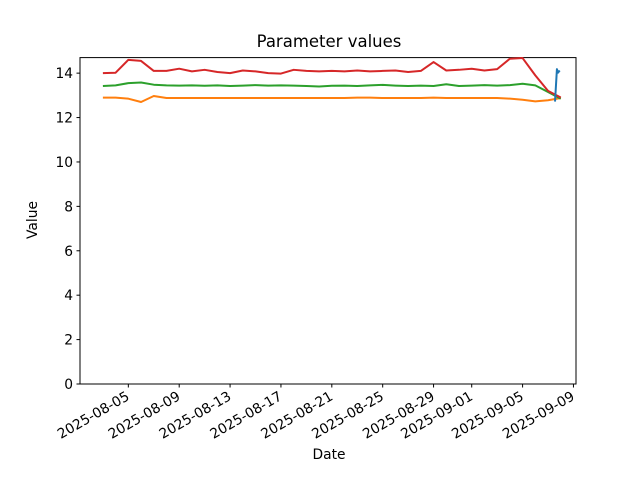  Describe the element at coordinates (68, 385) in the screenshot. I see `y-tick-label: 0` at that location.